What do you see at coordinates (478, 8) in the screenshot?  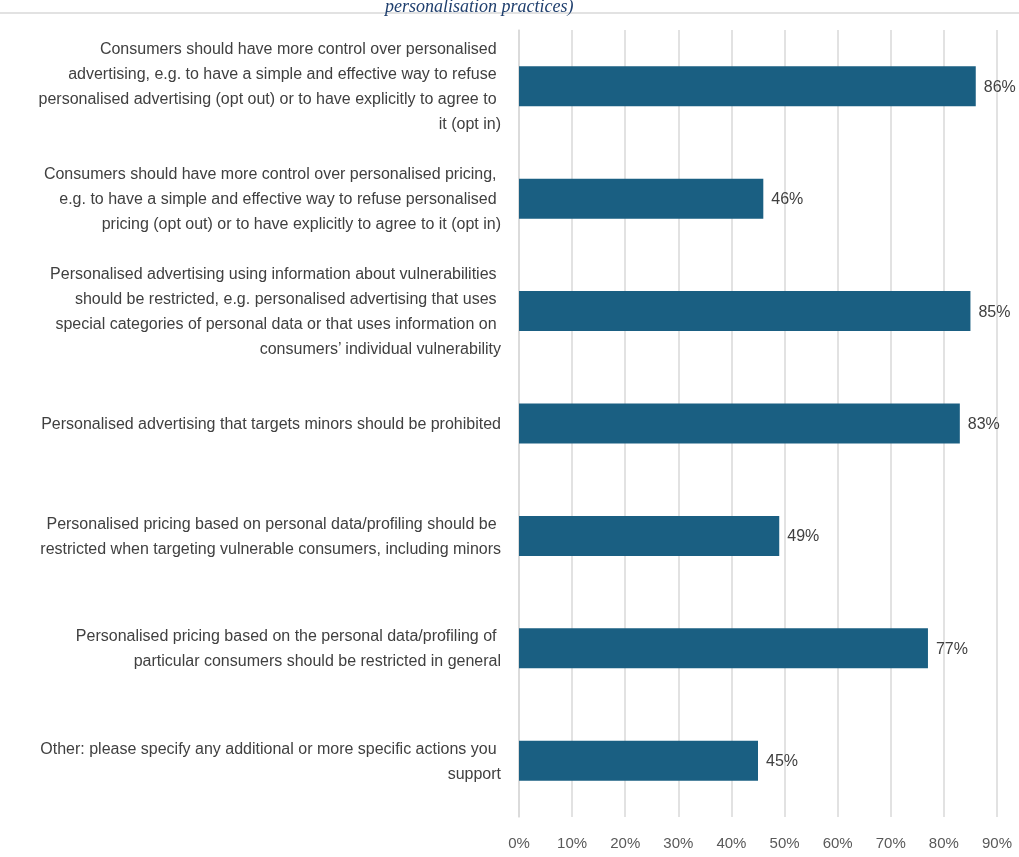 I see `chart-title: personalisation practices)` at bounding box center [478, 8].